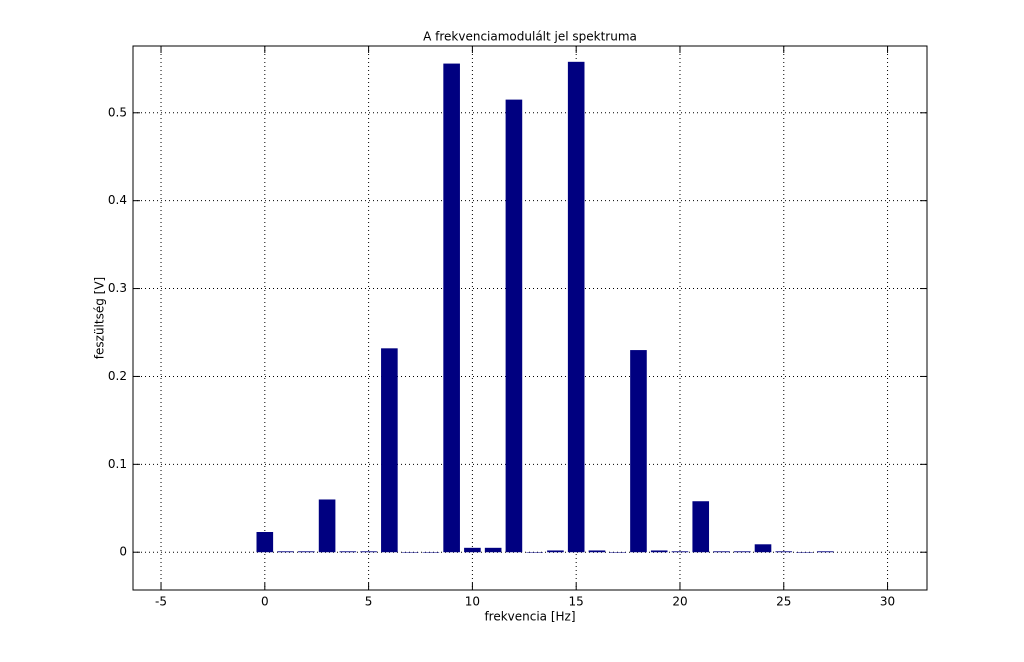  I want to click on y-tick-label: 0.3, so click(117, 288).